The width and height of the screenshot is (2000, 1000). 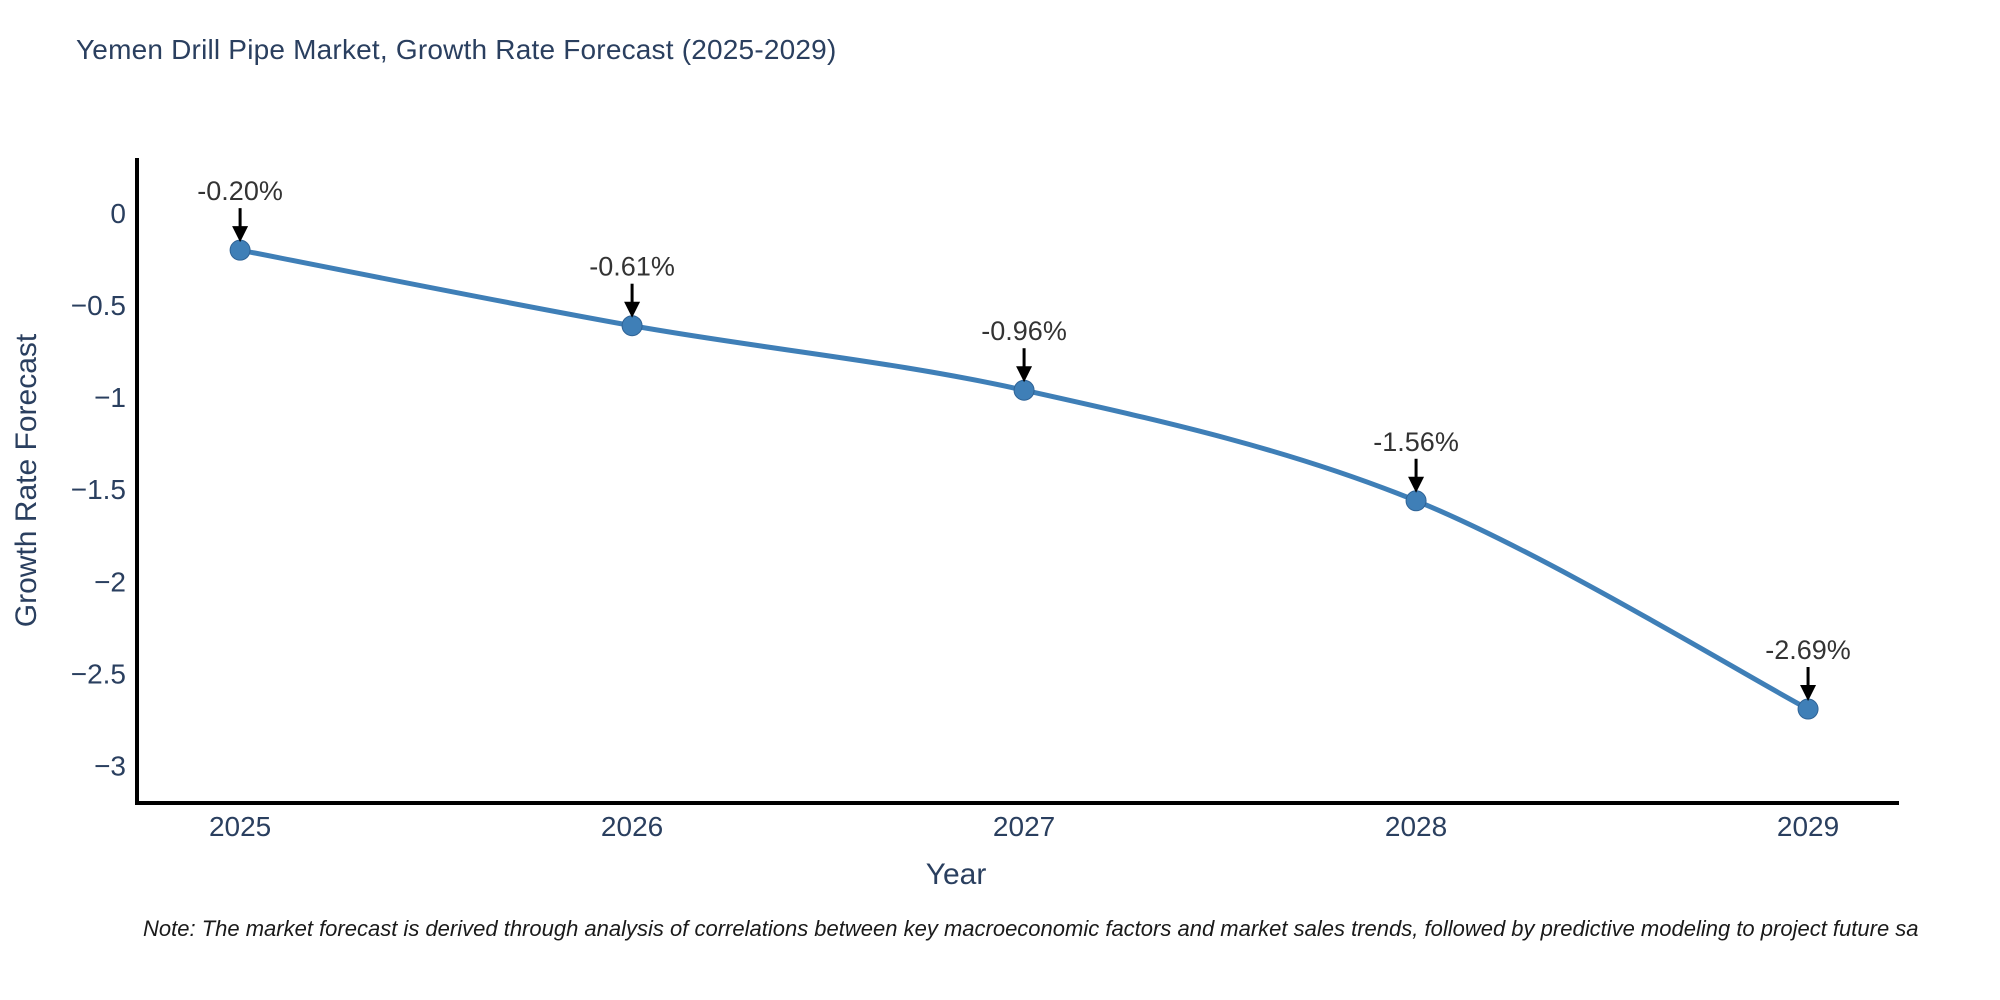 What do you see at coordinates (1416, 442) in the screenshot?
I see `annotation-label: -1.56%` at bounding box center [1416, 442].